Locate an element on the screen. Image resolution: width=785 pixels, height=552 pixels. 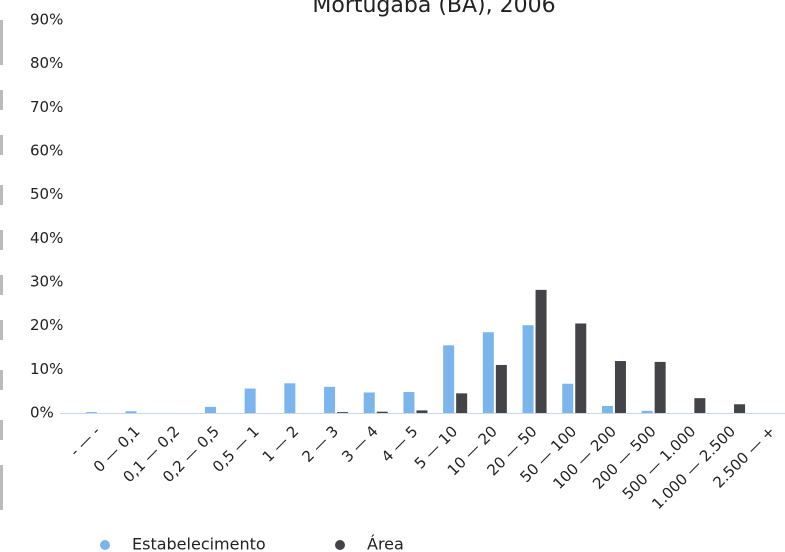
y-tick-label: 10% is located at coordinates (46, 369).